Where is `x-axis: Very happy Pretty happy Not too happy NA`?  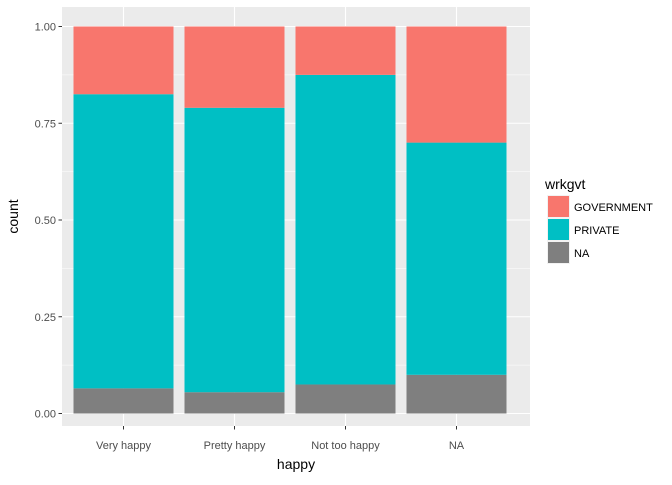
x-axis: Very happy Pretty happy Not too happy NA is located at coordinates (280, 439).